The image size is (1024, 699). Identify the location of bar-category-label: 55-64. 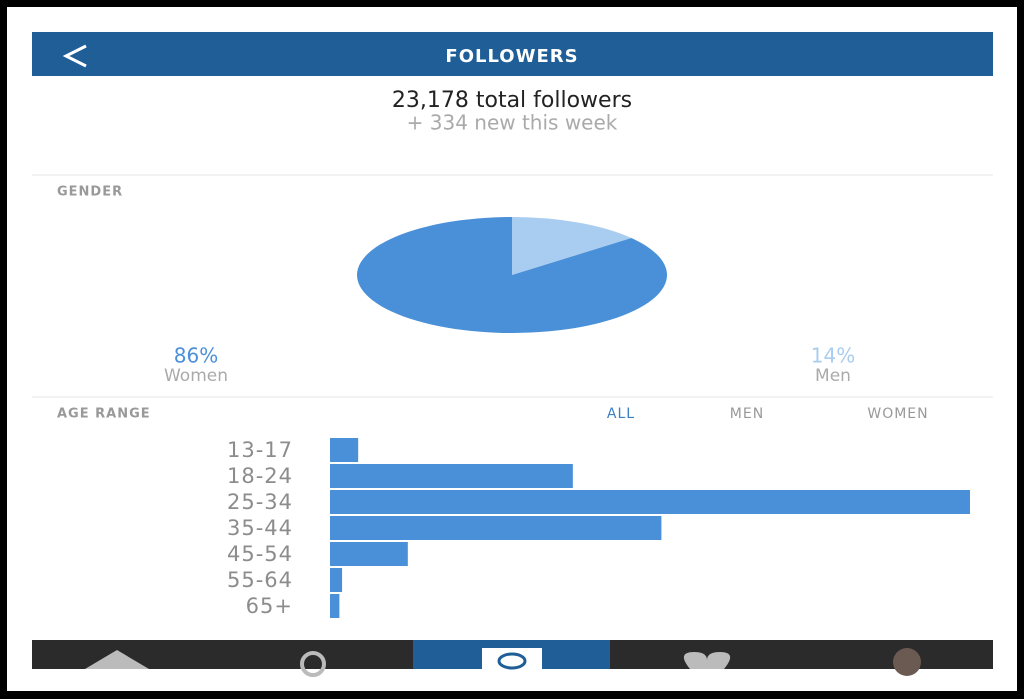
(260, 580).